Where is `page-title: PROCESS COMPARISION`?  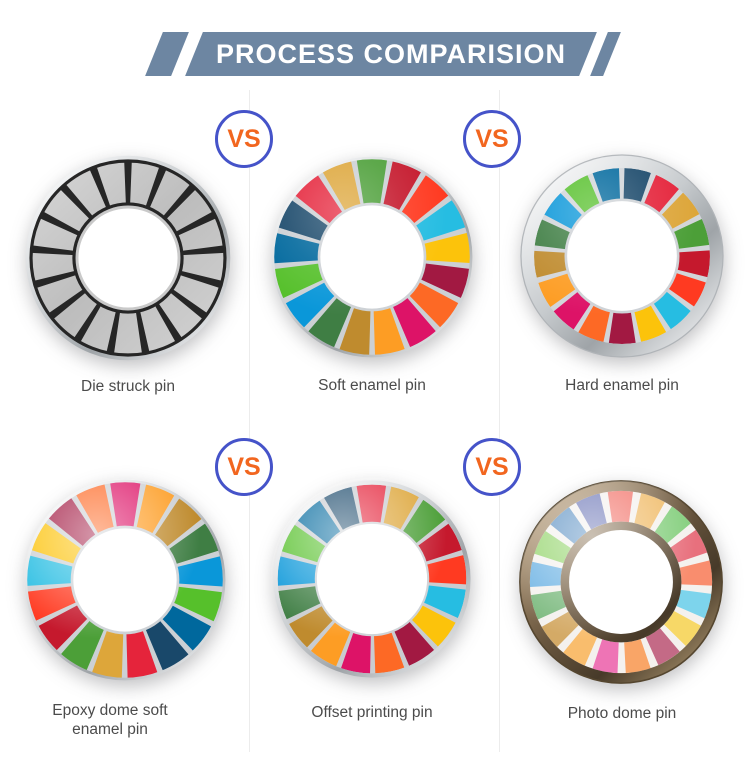 page-title: PROCESS COMPARISION is located at coordinates (391, 53).